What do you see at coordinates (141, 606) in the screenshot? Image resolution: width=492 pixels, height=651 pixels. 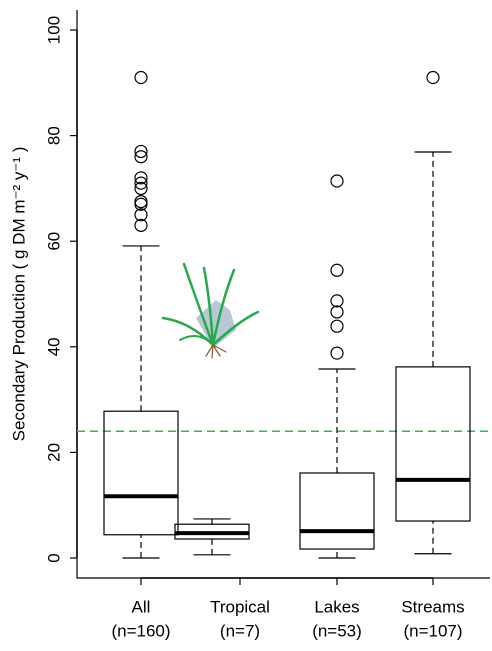 I see `x-tick-label: All` at bounding box center [141, 606].